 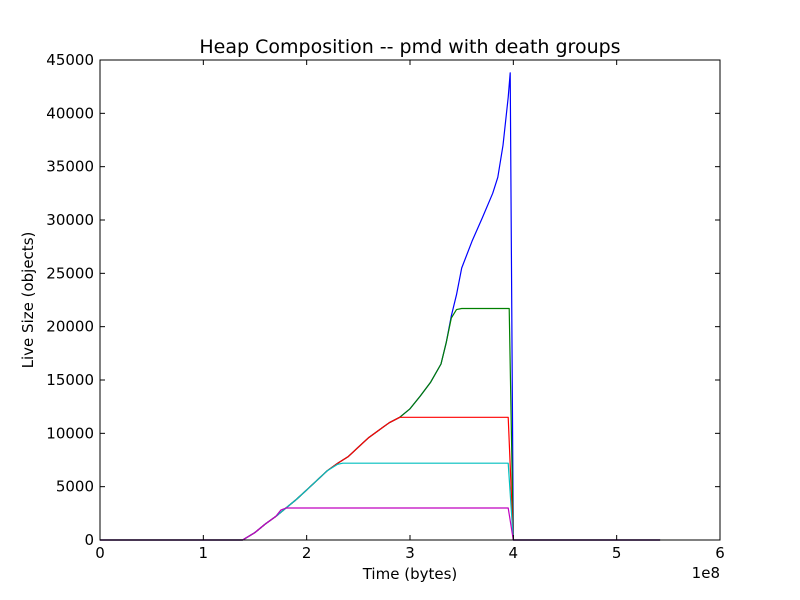 What do you see at coordinates (70, 167) in the screenshot?
I see `y-tick-label: 35000` at bounding box center [70, 167].